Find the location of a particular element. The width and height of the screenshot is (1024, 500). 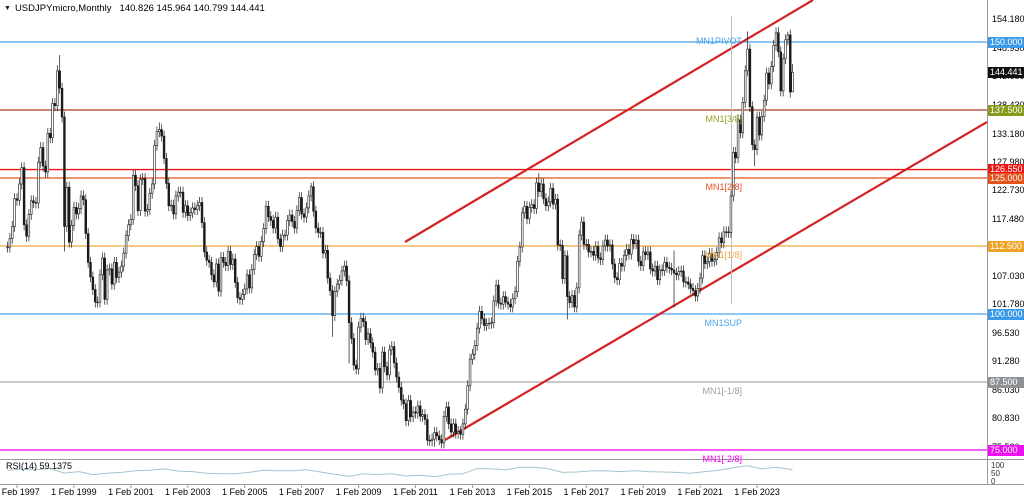

rsi-indicator-label: RSI(14) 59.1375 is located at coordinates (39, 466).